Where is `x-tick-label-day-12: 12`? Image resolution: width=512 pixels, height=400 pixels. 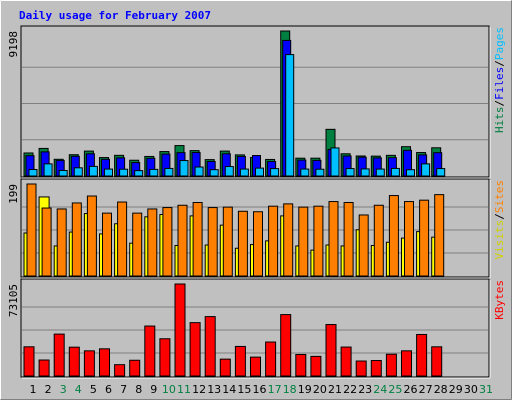
x-tick-label-day-12: 12 is located at coordinates (199, 389).